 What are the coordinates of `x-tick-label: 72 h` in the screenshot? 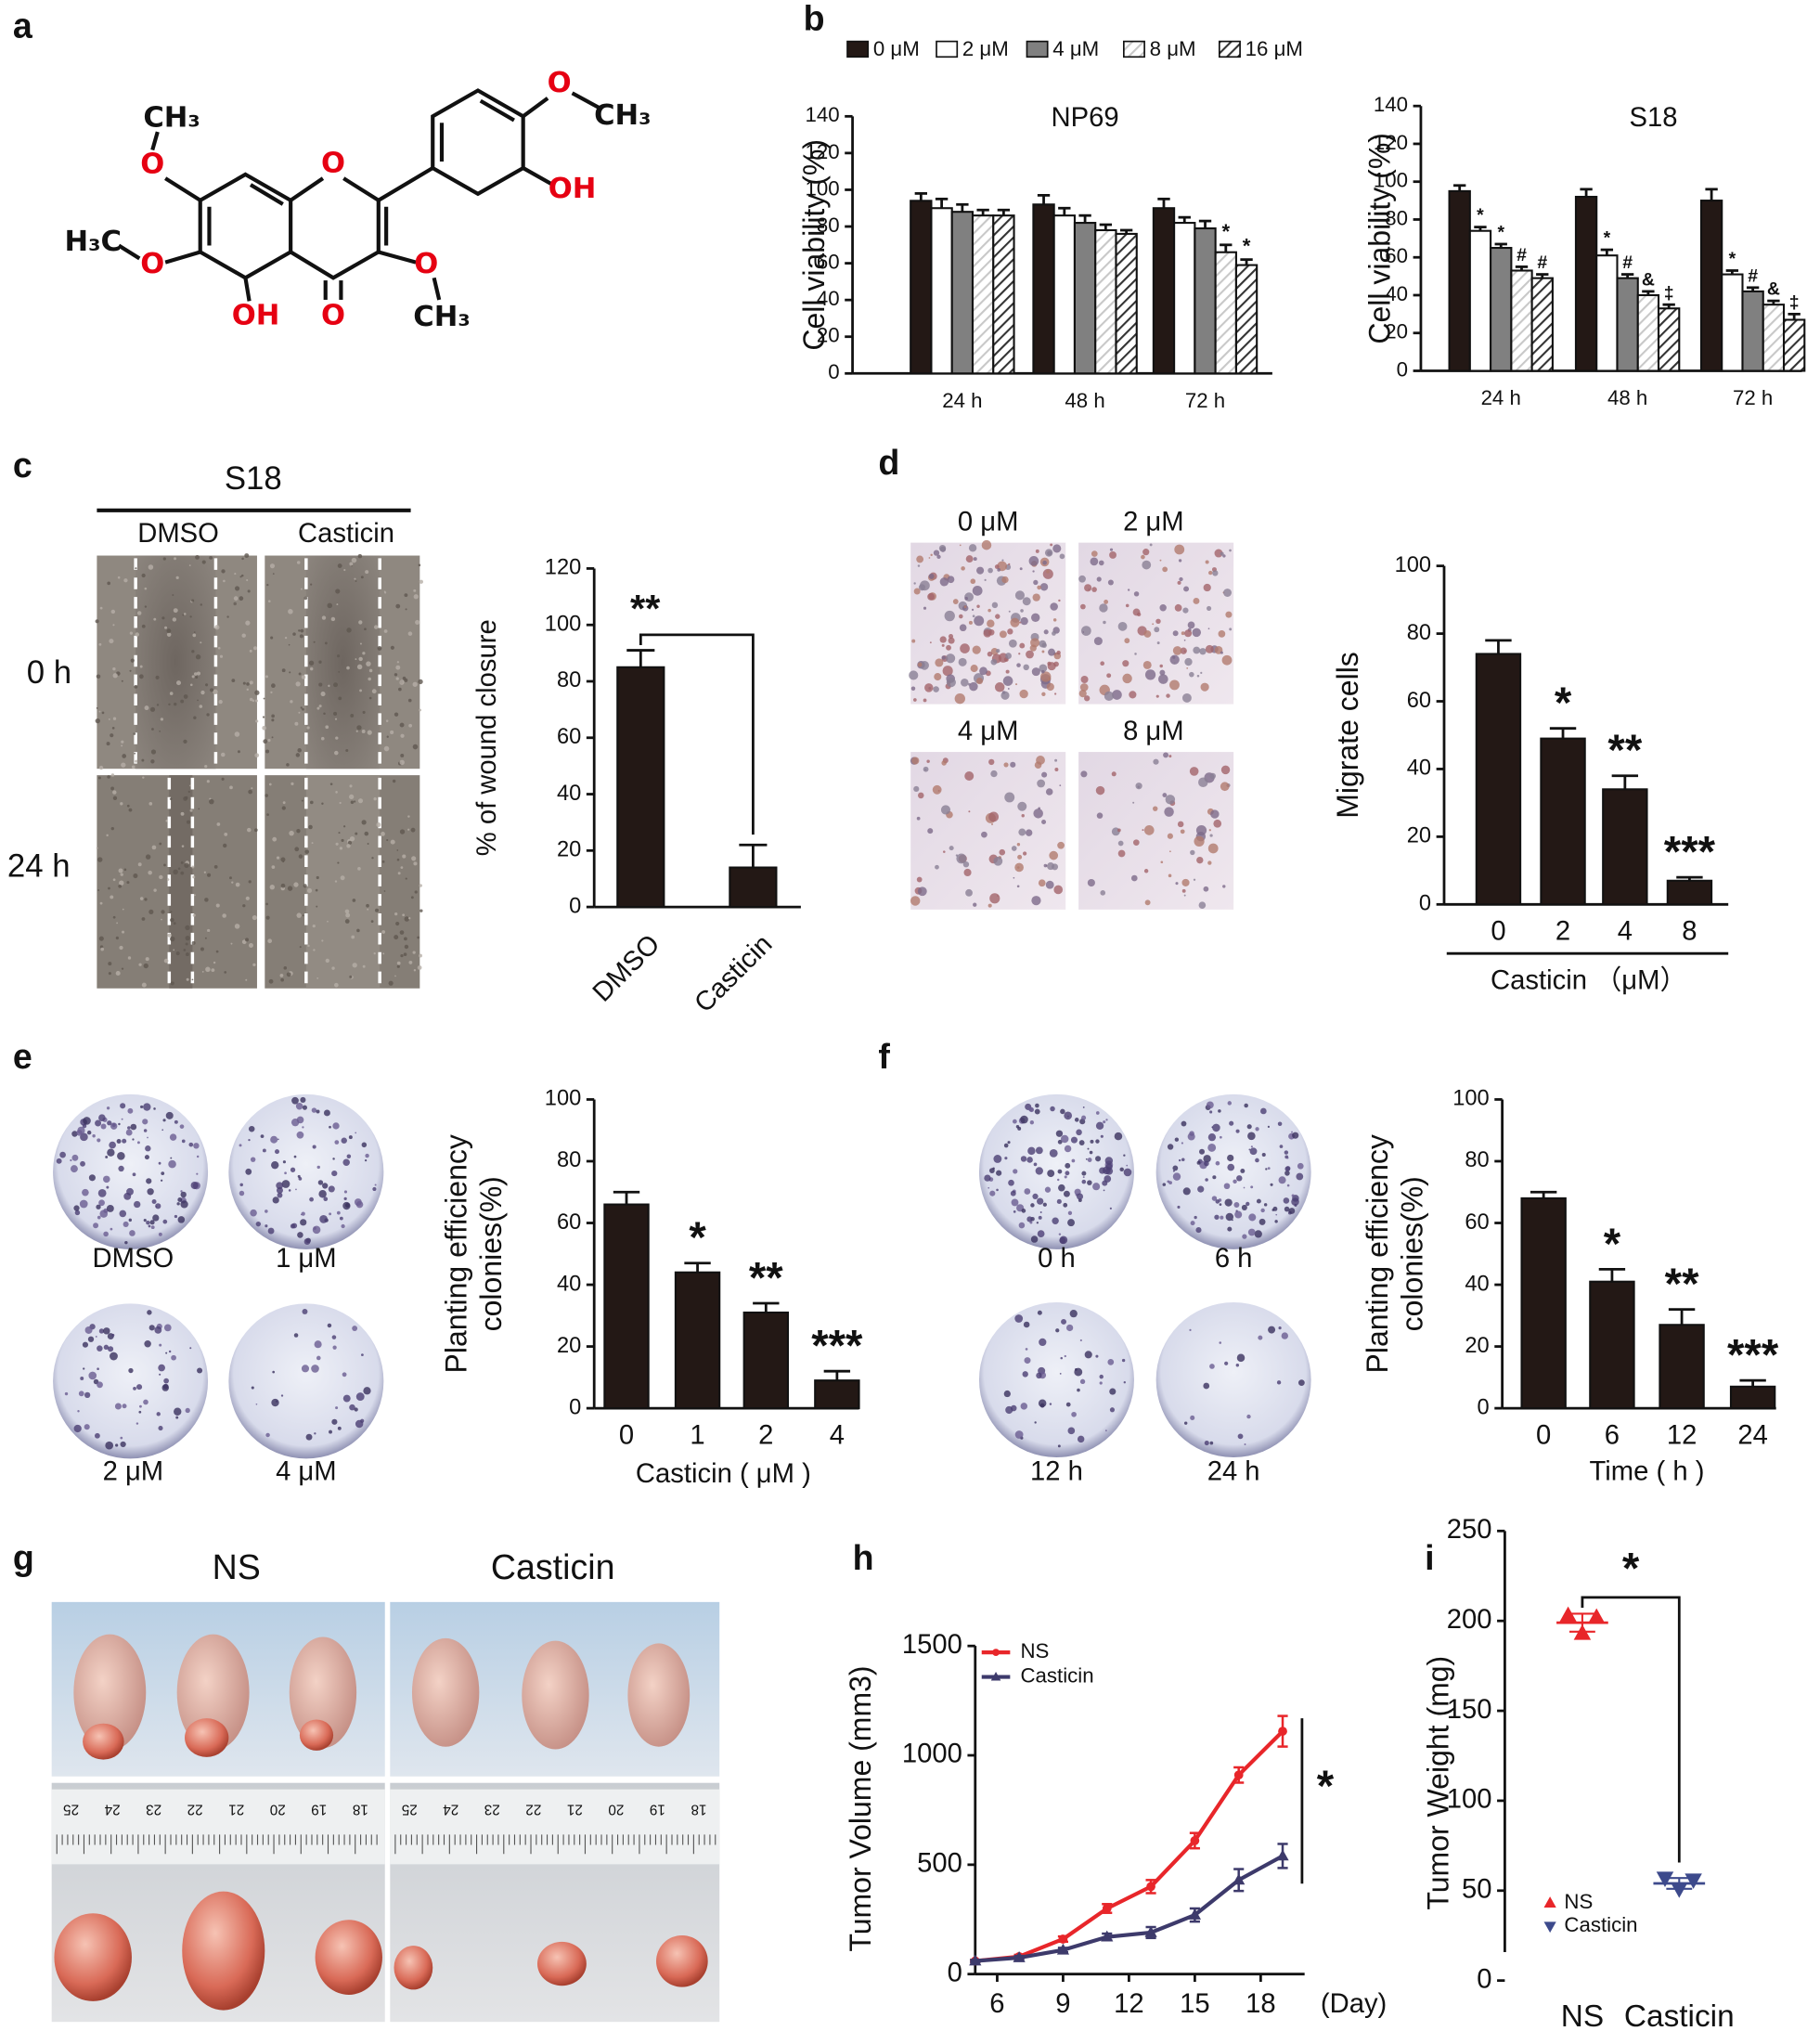 It's located at (1205, 400).